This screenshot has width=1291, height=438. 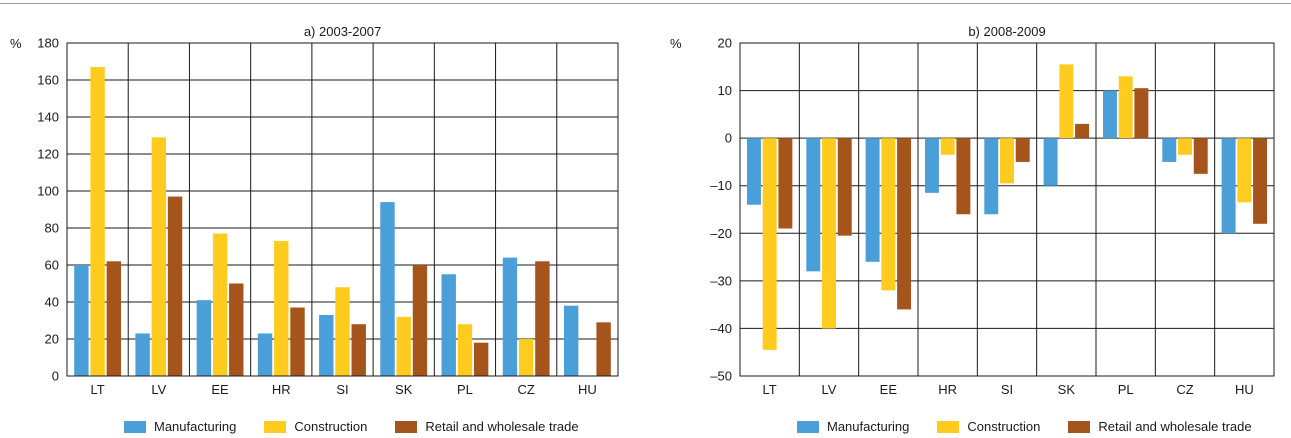 I want to click on y-tick-label: –30, so click(x=721, y=280).